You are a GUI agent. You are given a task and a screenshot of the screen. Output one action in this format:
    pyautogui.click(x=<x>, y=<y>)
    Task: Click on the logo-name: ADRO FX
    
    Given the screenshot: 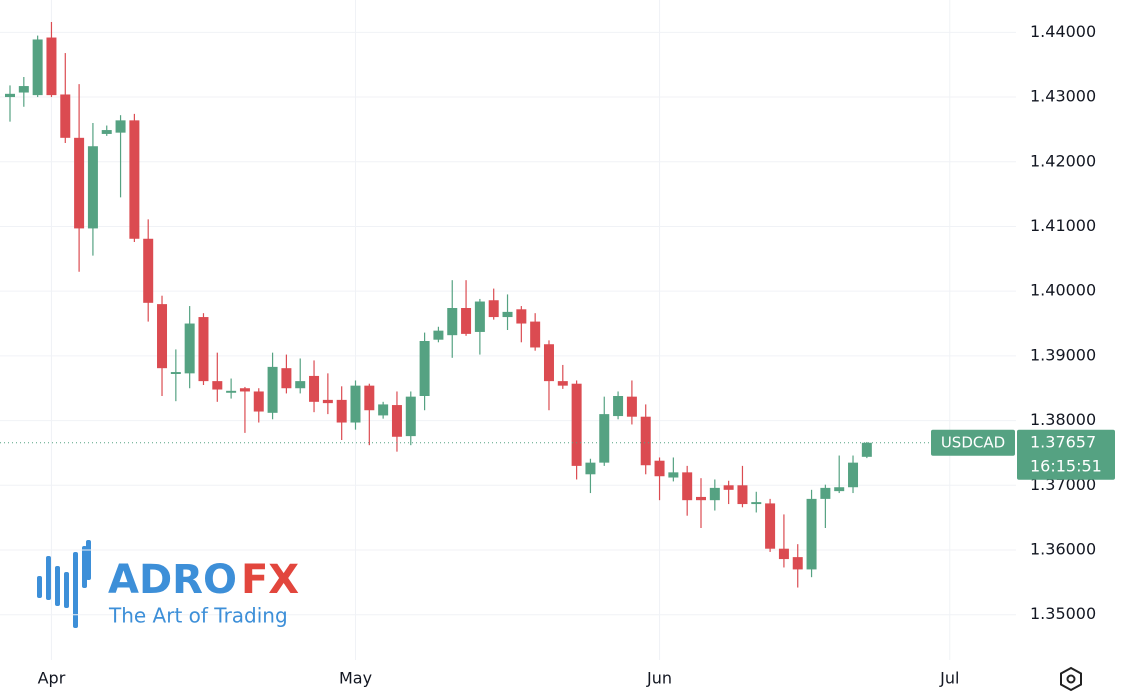 What is the action you would take?
    pyautogui.click(x=203, y=580)
    